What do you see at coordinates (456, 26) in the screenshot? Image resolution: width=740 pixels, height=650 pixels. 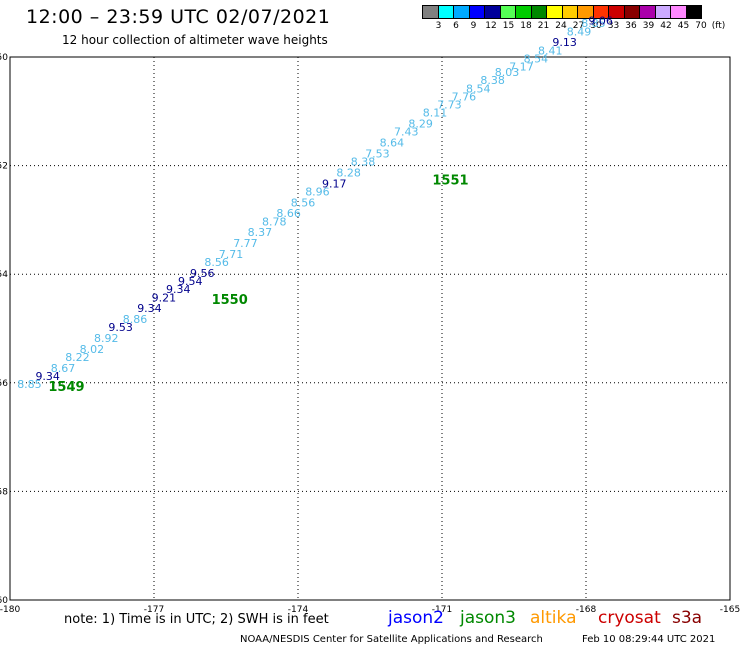 I see `colorbar-label: 6` at bounding box center [456, 26].